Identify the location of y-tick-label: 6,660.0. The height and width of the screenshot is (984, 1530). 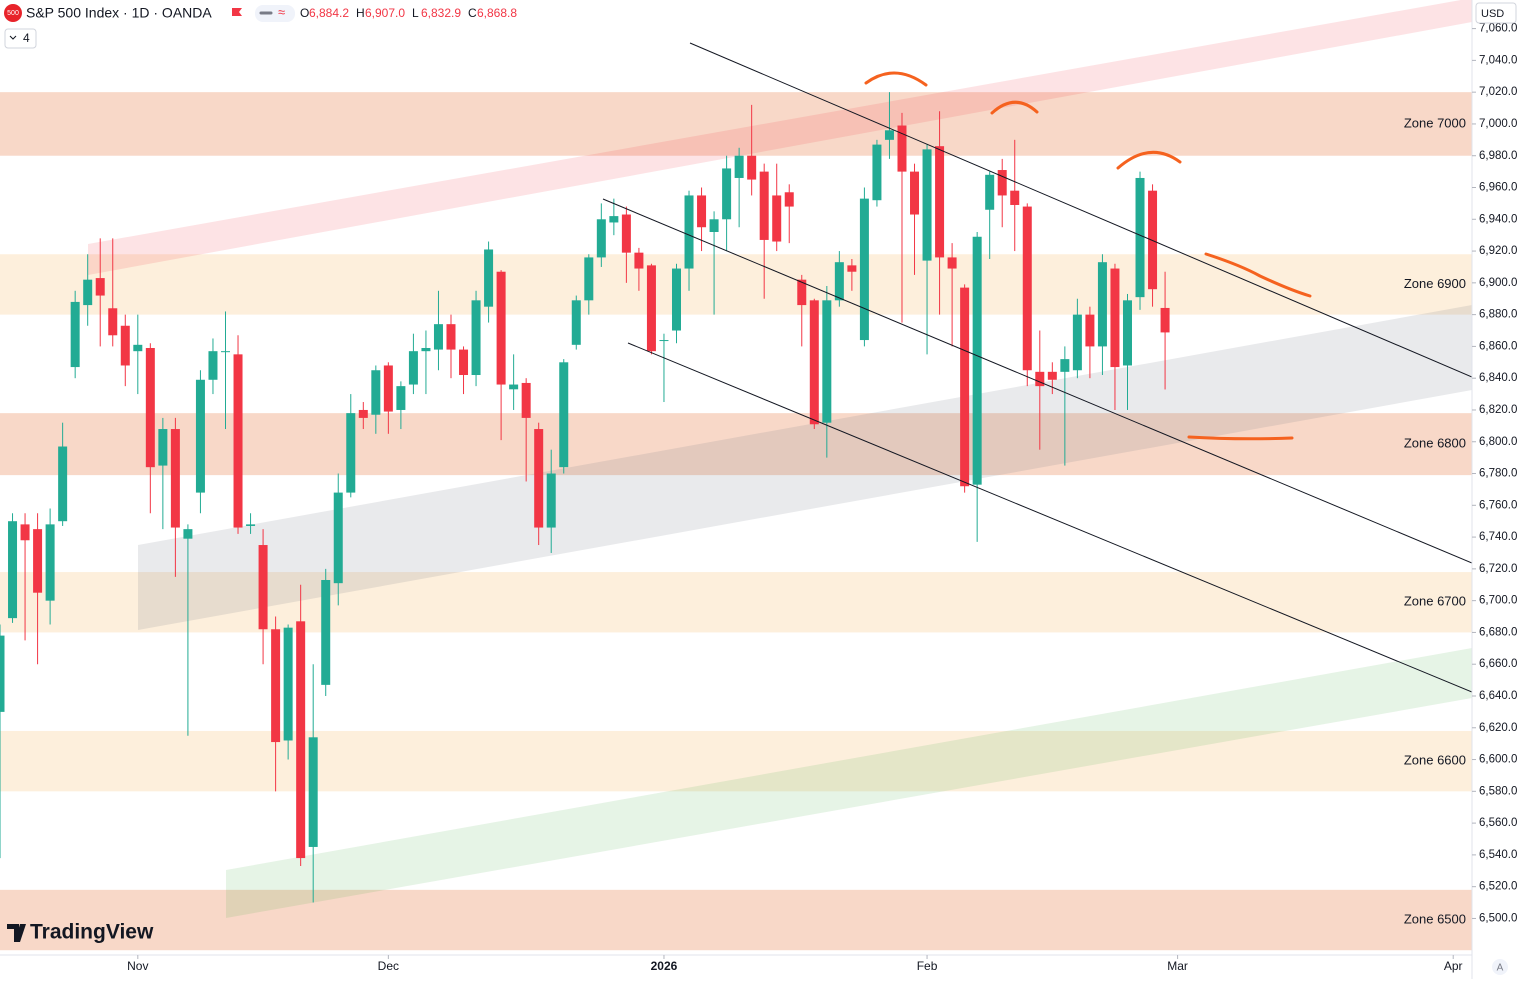
(1498, 664).